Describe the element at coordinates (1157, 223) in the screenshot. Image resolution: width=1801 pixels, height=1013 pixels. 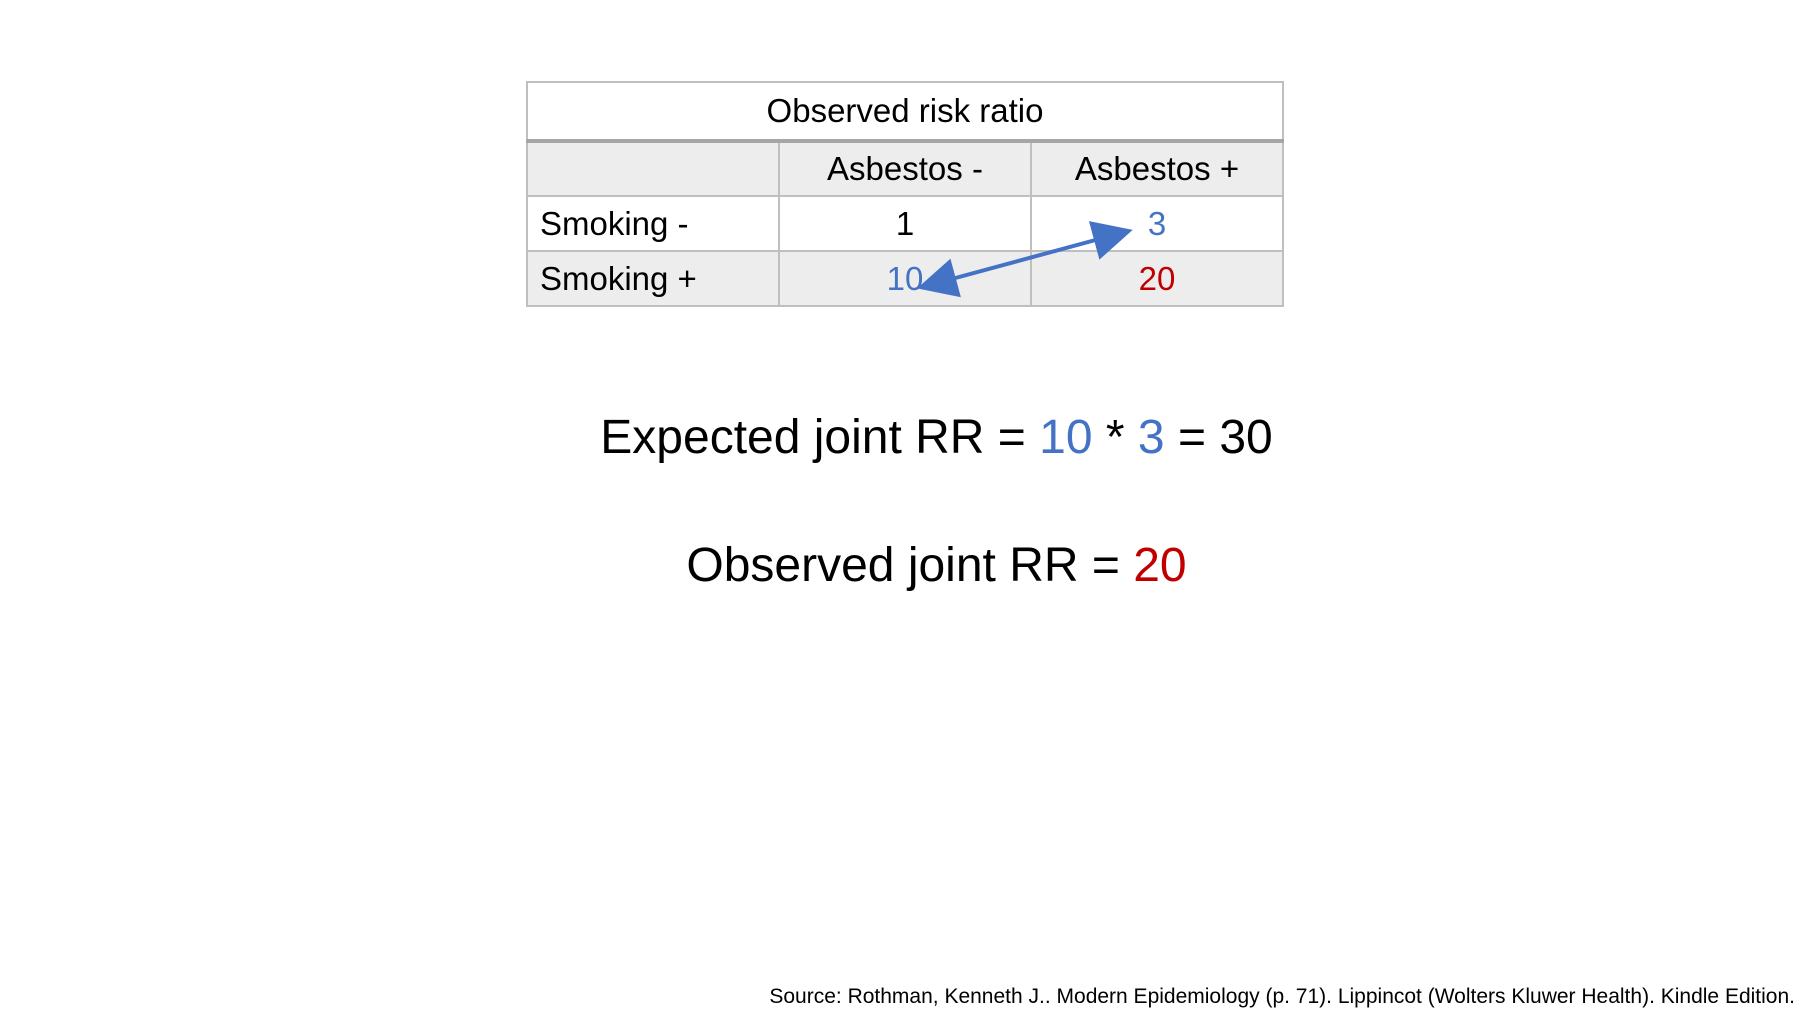
I see `cell-smoking-neg-asbestos-pos: 3` at that location.